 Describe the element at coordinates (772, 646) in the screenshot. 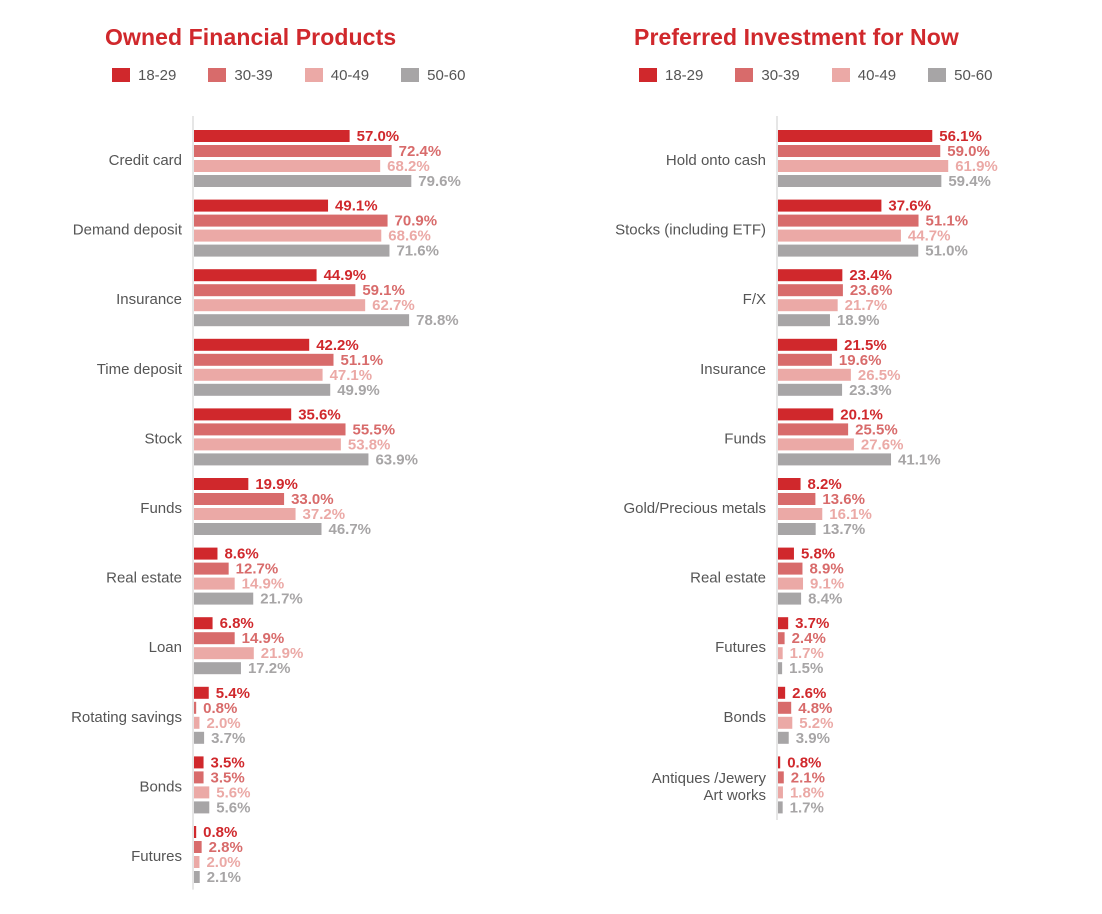

I see `category-group-futures: Futures 3.7%2.4%1.7%1.5%` at that location.